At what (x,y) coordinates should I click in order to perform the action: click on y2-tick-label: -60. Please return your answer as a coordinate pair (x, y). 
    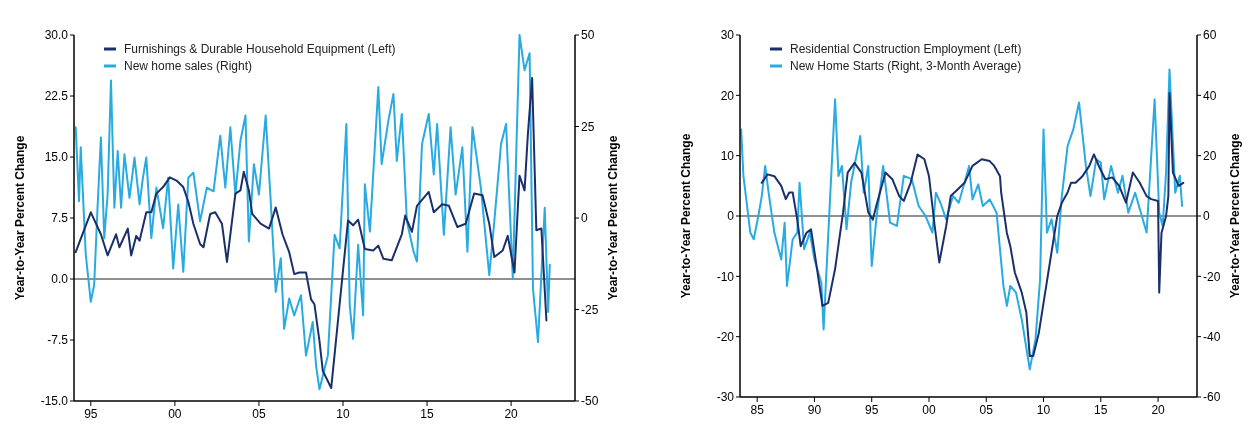
    Looking at the image, I should click on (1212, 397).